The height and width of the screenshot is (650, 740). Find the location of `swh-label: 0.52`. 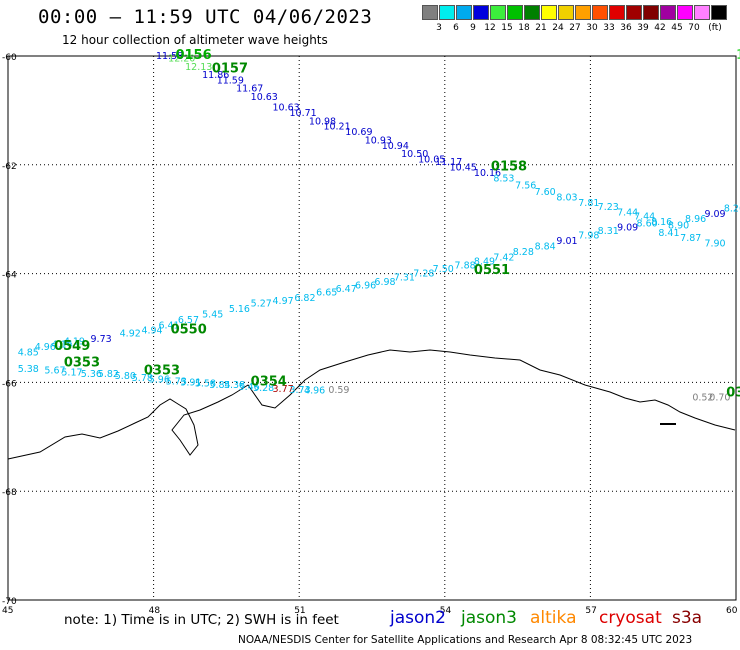

swh-label: 0.52 is located at coordinates (702, 398).